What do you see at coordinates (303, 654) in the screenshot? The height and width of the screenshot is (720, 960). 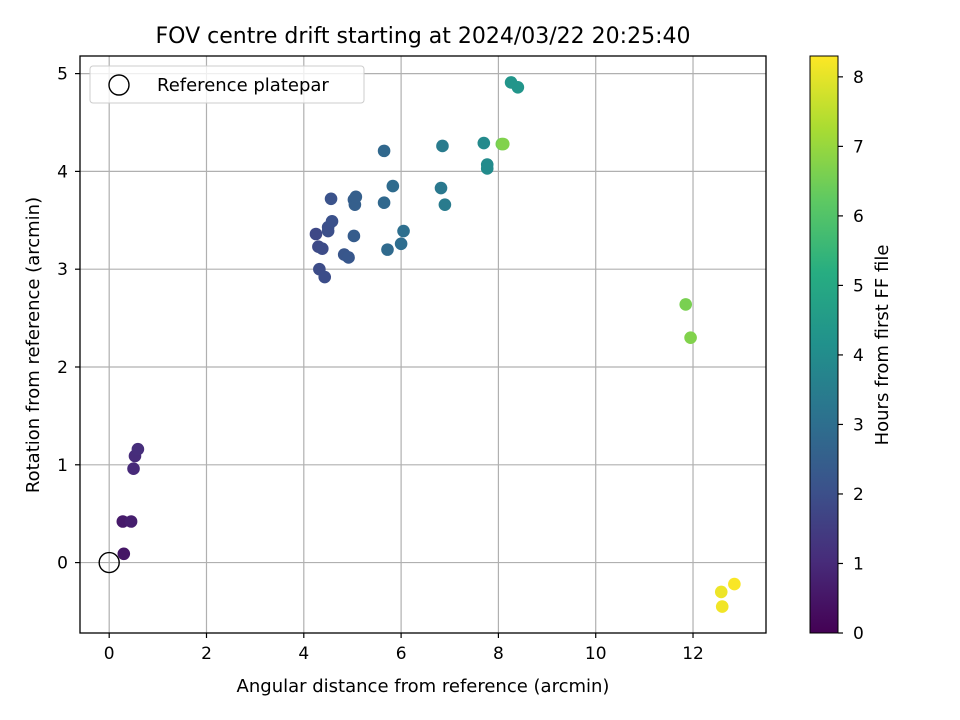 I see `x-tick-label: 4` at bounding box center [303, 654].